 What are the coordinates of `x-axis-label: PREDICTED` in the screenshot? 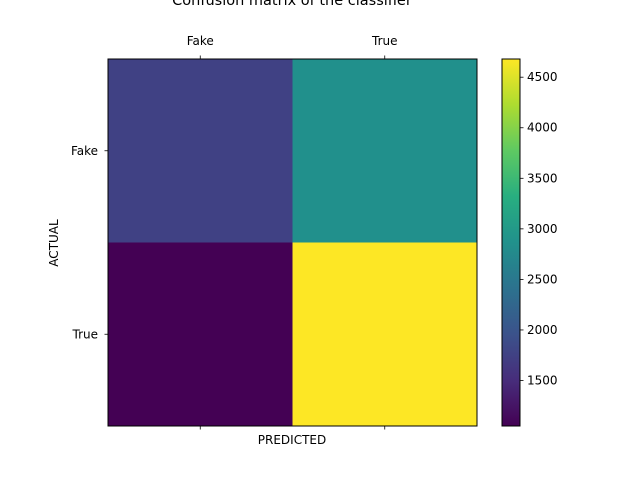 It's located at (292, 440).